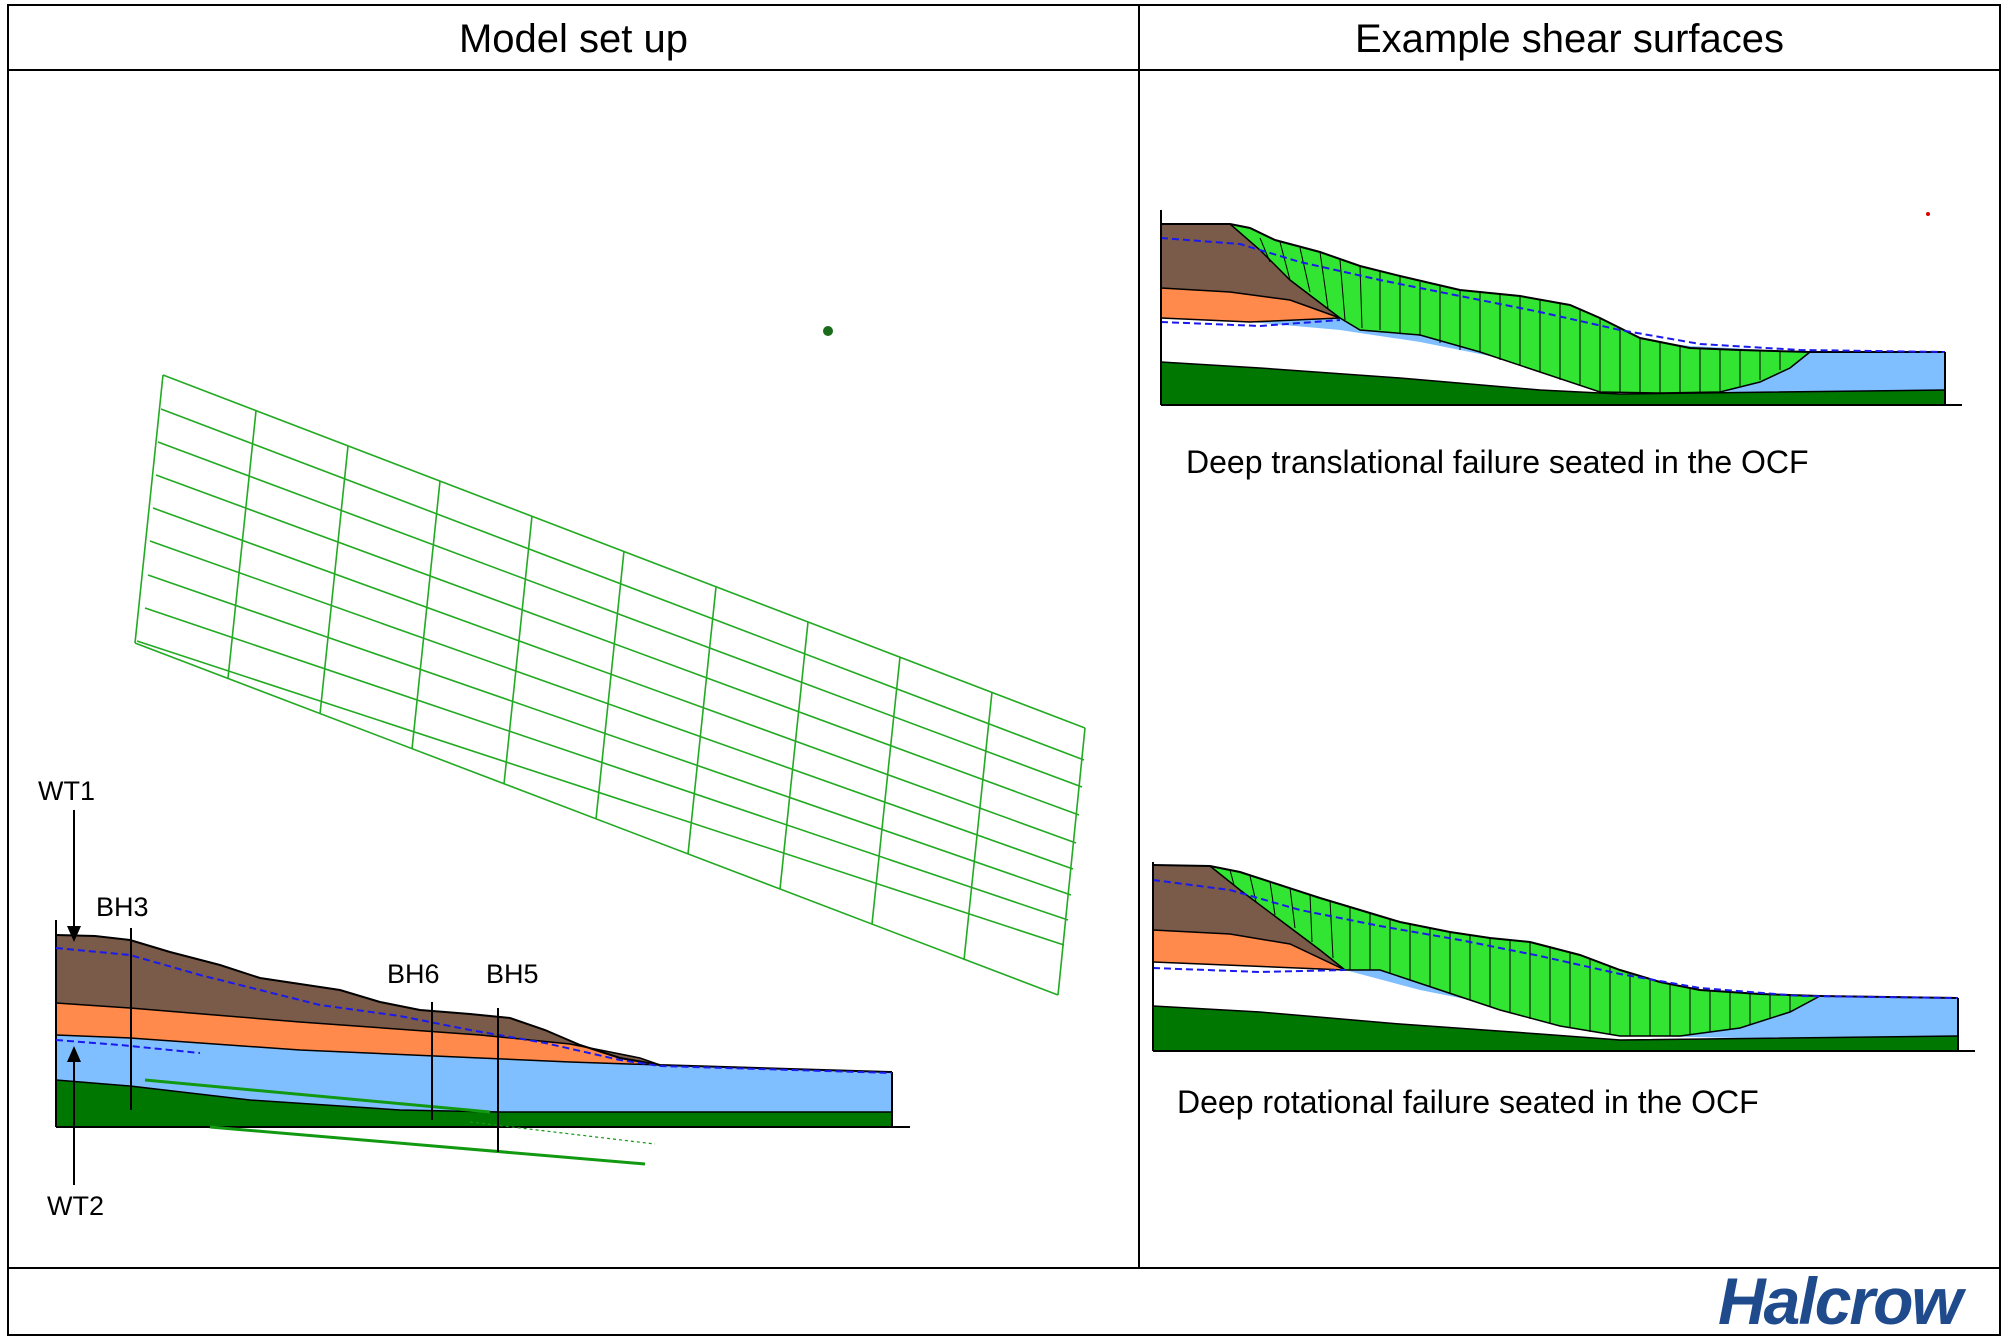 This screenshot has width=2007, height=1338. I want to click on label-wt2: WT2, so click(75, 1206).